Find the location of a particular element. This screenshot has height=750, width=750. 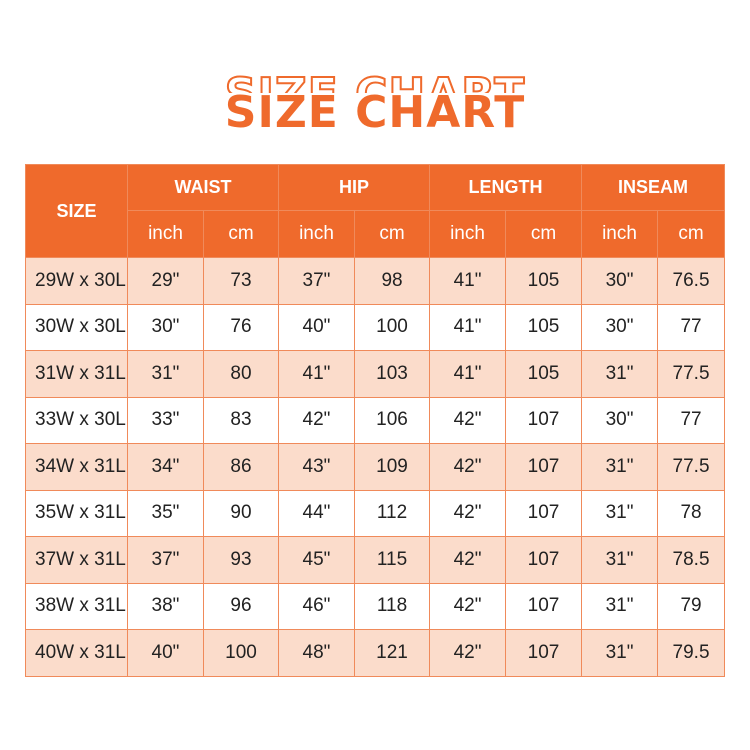

title-outline-text: SIZE CHART is located at coordinates (375, 81).